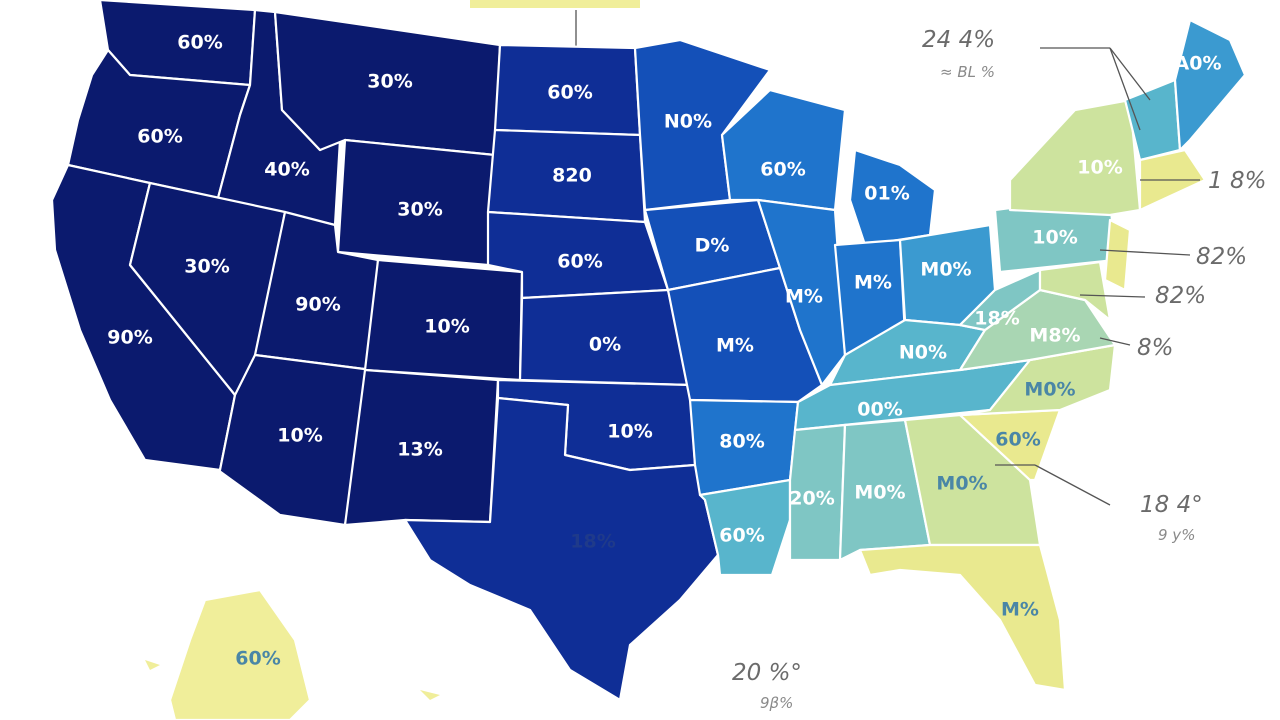 The image size is (1280, 720). What do you see at coordinates (1049, 390) in the screenshot?
I see `label-nc: M0%` at bounding box center [1049, 390].